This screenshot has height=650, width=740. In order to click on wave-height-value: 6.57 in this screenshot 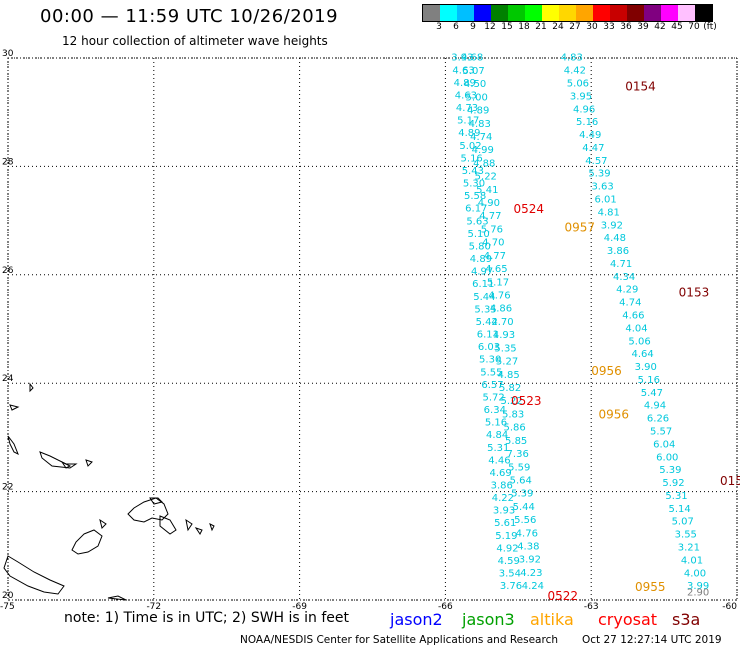, I will do `click(492, 385)`.